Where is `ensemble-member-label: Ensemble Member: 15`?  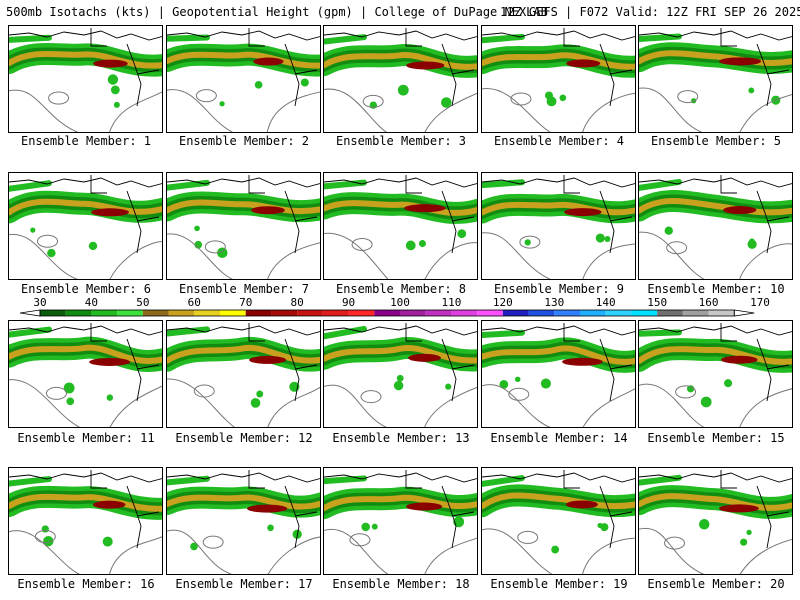
ensemble-member-label: Ensemble Member: 15 is located at coordinates (716, 438).